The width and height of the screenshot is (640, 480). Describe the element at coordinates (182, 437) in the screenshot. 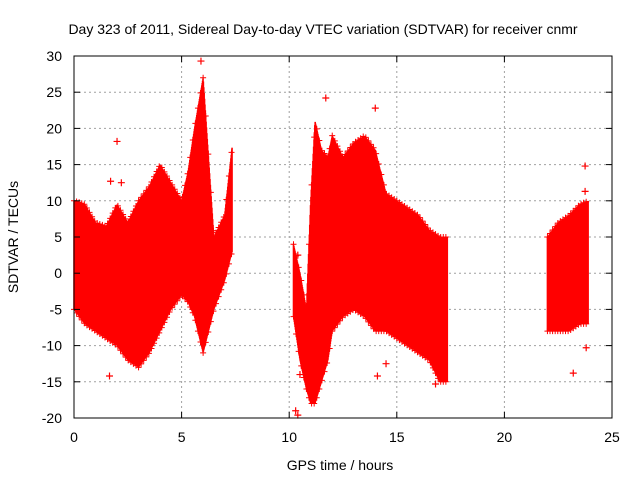

I see `x-tick-label: 5` at that location.